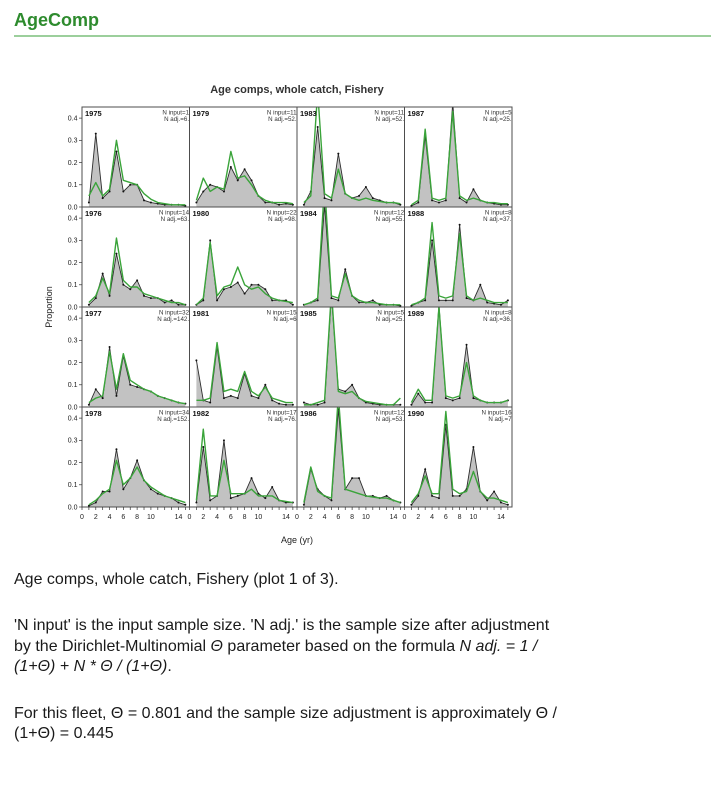  What do you see at coordinates (391, 113) in the screenshot?
I see `panel-n-input-label: N input=117` at bounding box center [391, 113].